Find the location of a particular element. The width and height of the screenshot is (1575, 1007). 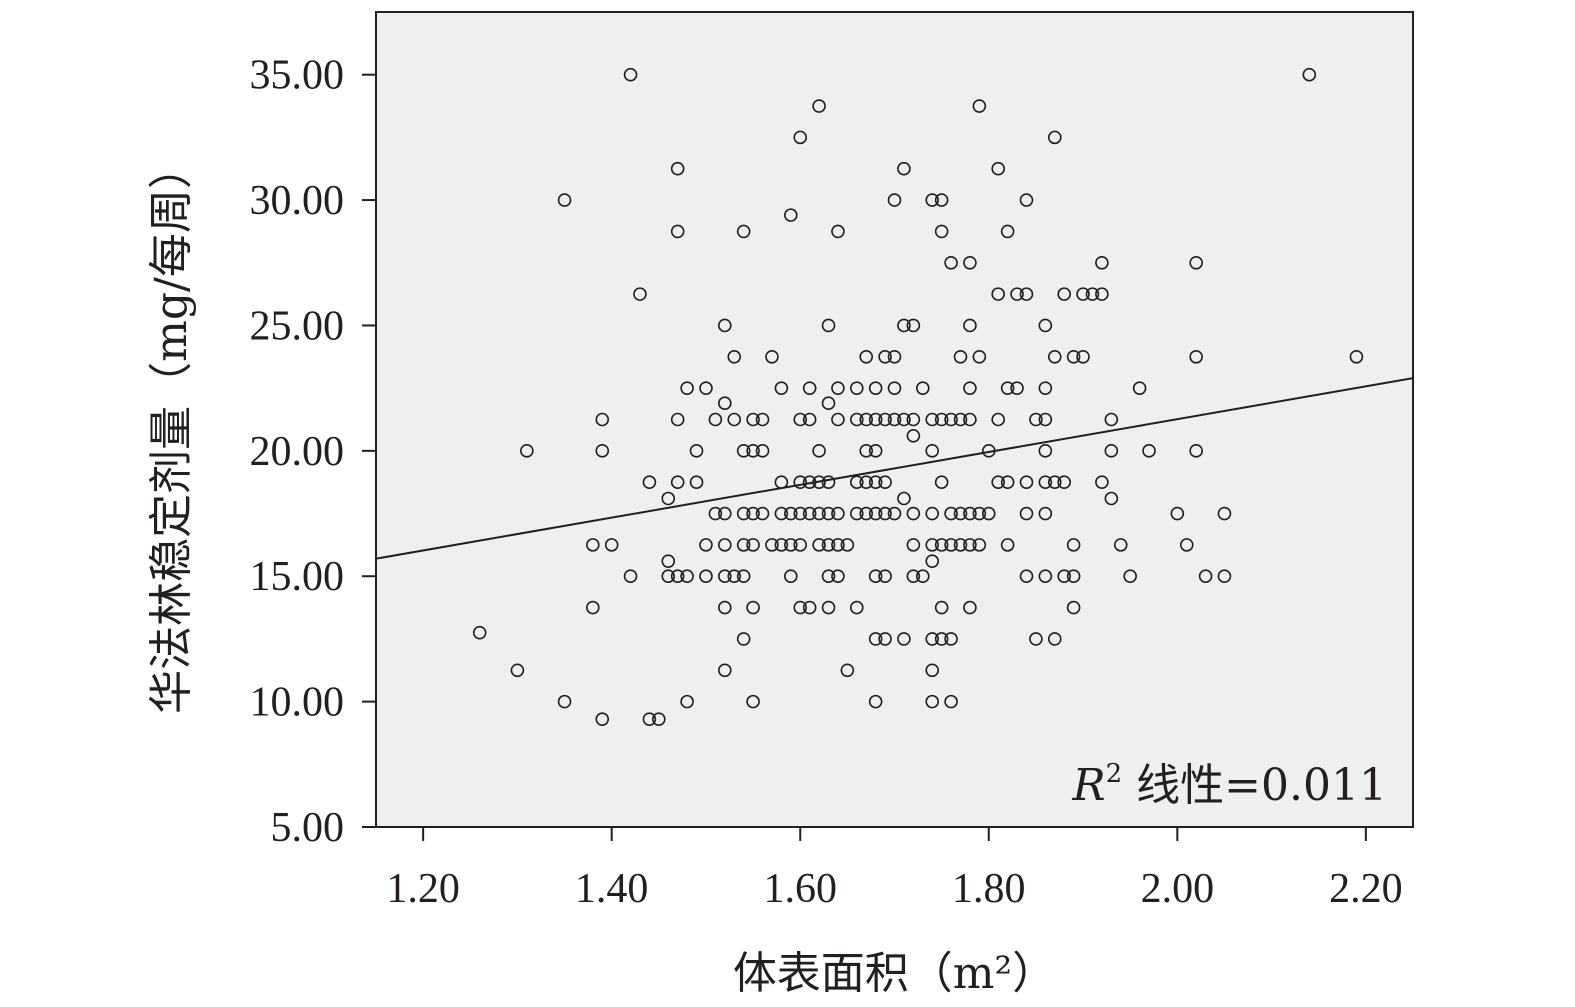

y-tick-label: 15.00 is located at coordinates (297, 577).